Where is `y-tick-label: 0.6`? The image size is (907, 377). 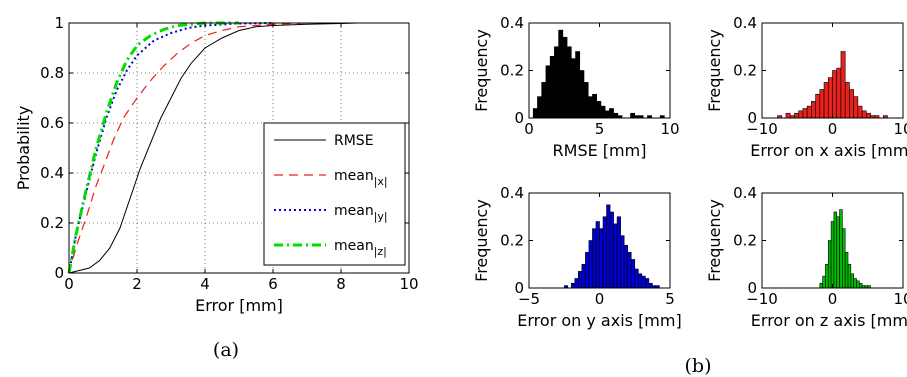 y-tick-label: 0.6 is located at coordinates (52, 123).